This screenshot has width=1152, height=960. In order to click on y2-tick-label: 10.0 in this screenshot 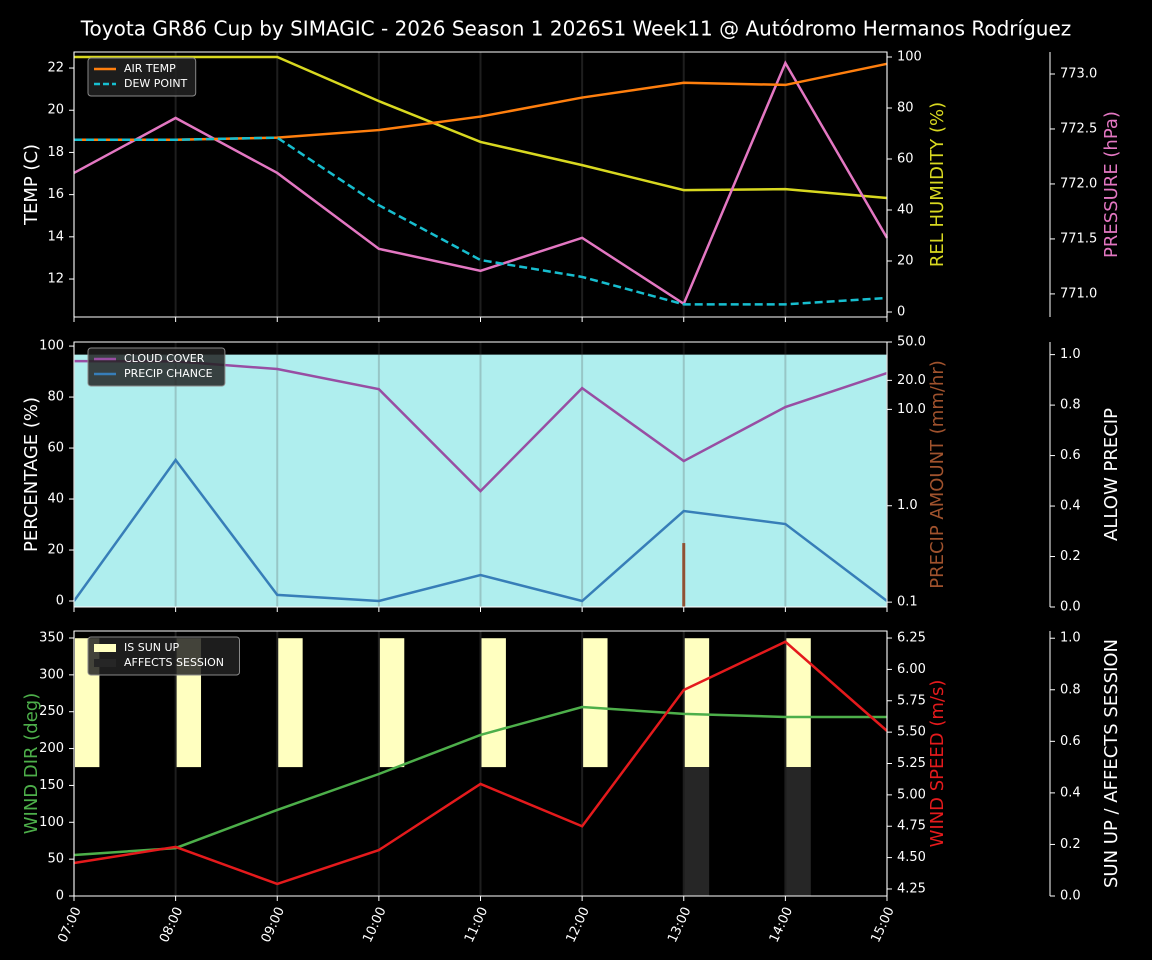, I will do `click(911, 409)`.